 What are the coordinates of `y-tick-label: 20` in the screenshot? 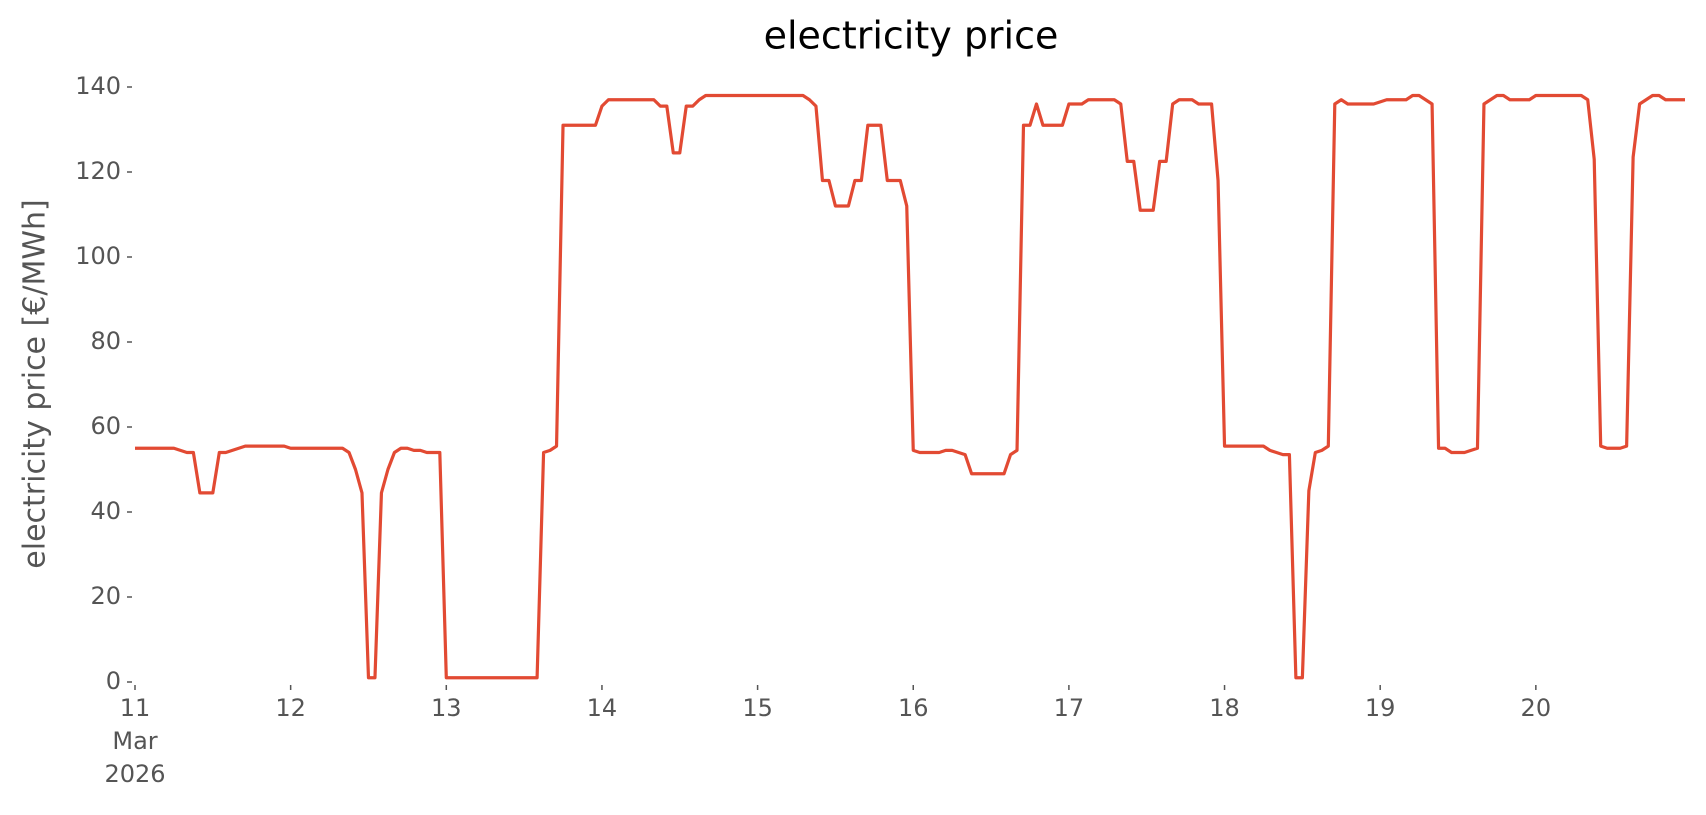 It's located at (105, 596).